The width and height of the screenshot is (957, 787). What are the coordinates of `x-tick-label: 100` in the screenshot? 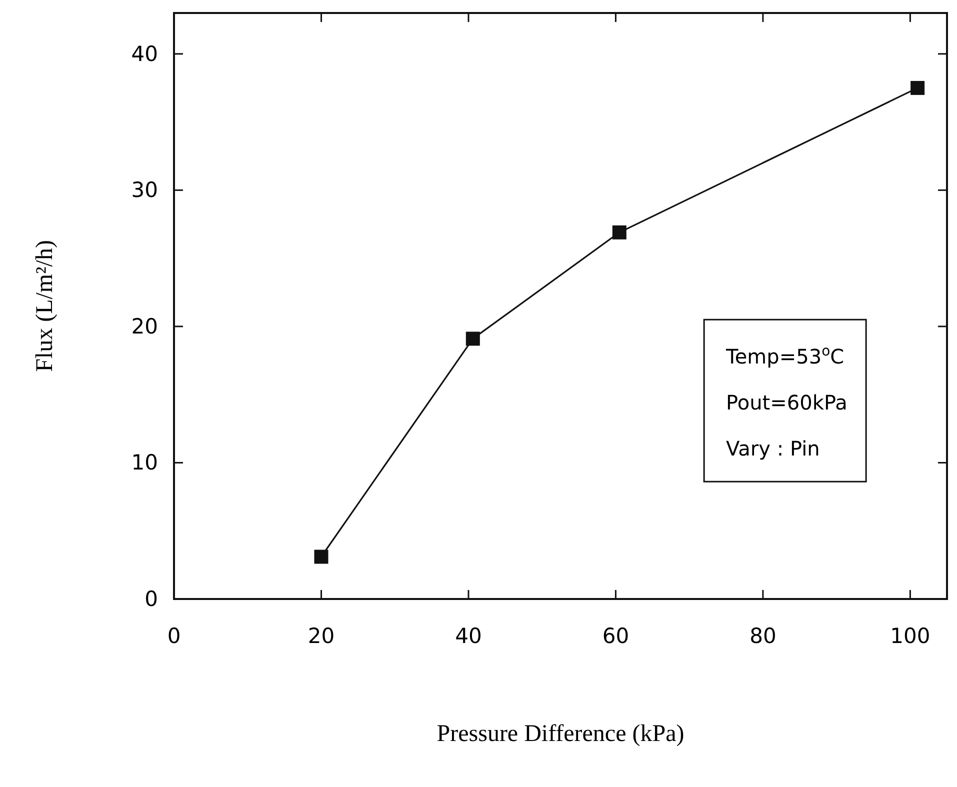 It's located at (910, 636).